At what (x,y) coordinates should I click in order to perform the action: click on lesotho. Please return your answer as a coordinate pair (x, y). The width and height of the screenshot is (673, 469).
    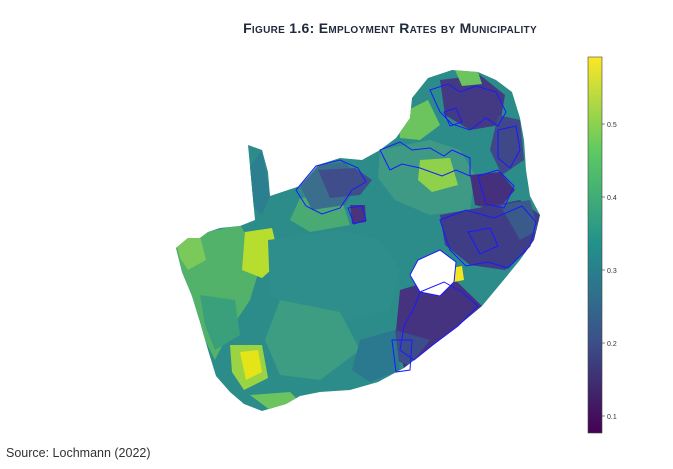
    Looking at the image, I should click on (433, 273).